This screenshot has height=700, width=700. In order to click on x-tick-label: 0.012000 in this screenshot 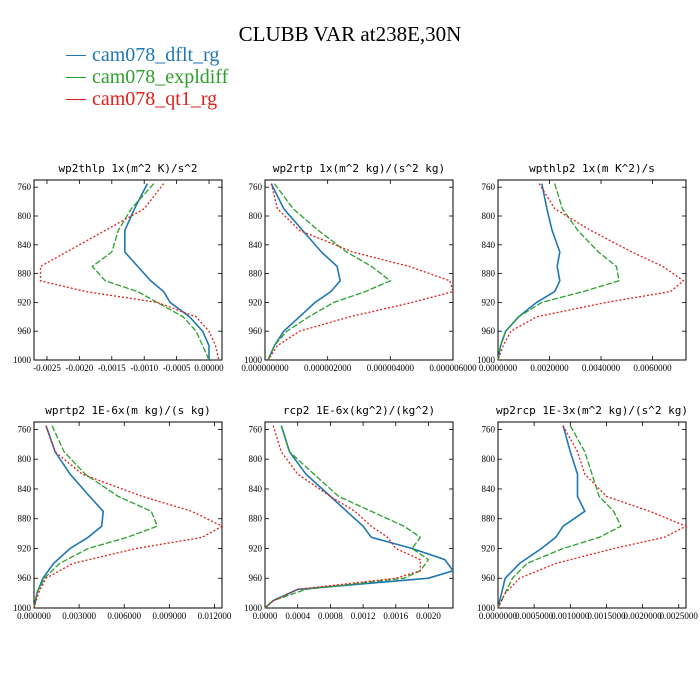, I will do `click(215, 616)`.